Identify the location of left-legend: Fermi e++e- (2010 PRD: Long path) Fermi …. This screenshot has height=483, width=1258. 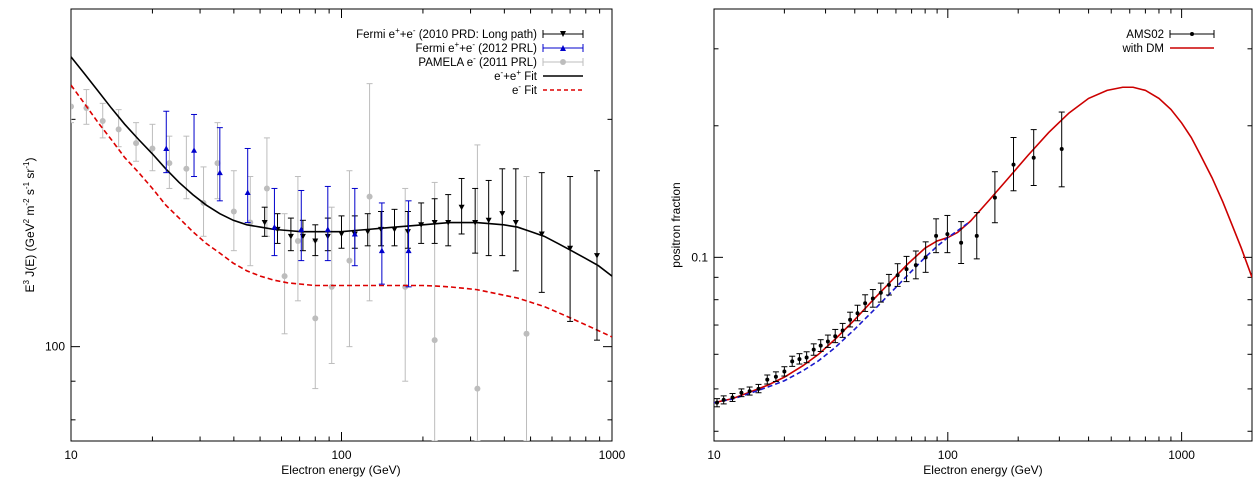
(470, 61).